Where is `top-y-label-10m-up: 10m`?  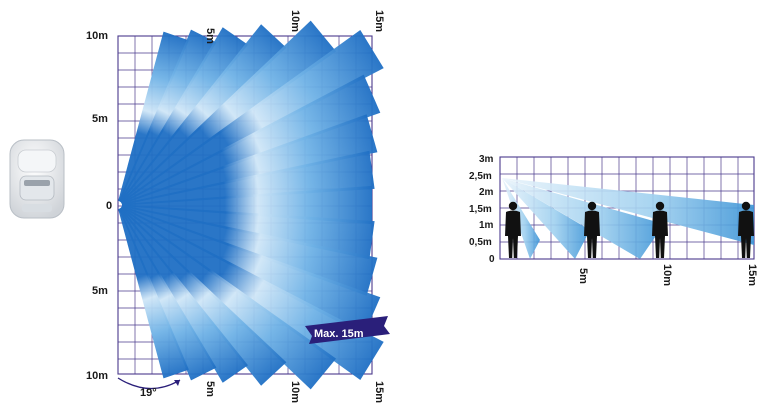 top-y-label-10m-up: 10m is located at coordinates (97, 36).